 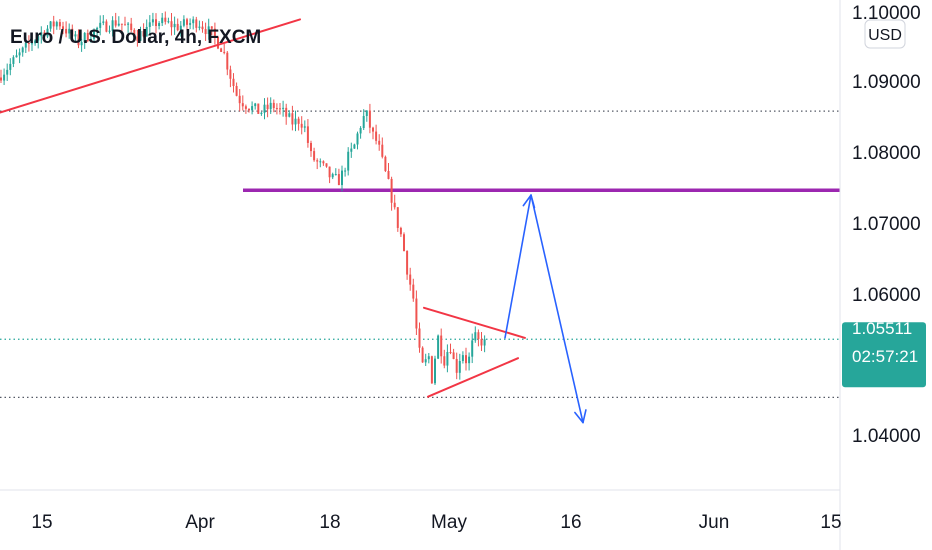 What do you see at coordinates (557, 309) in the screenshot?
I see `projection-arrow-down` at bounding box center [557, 309].